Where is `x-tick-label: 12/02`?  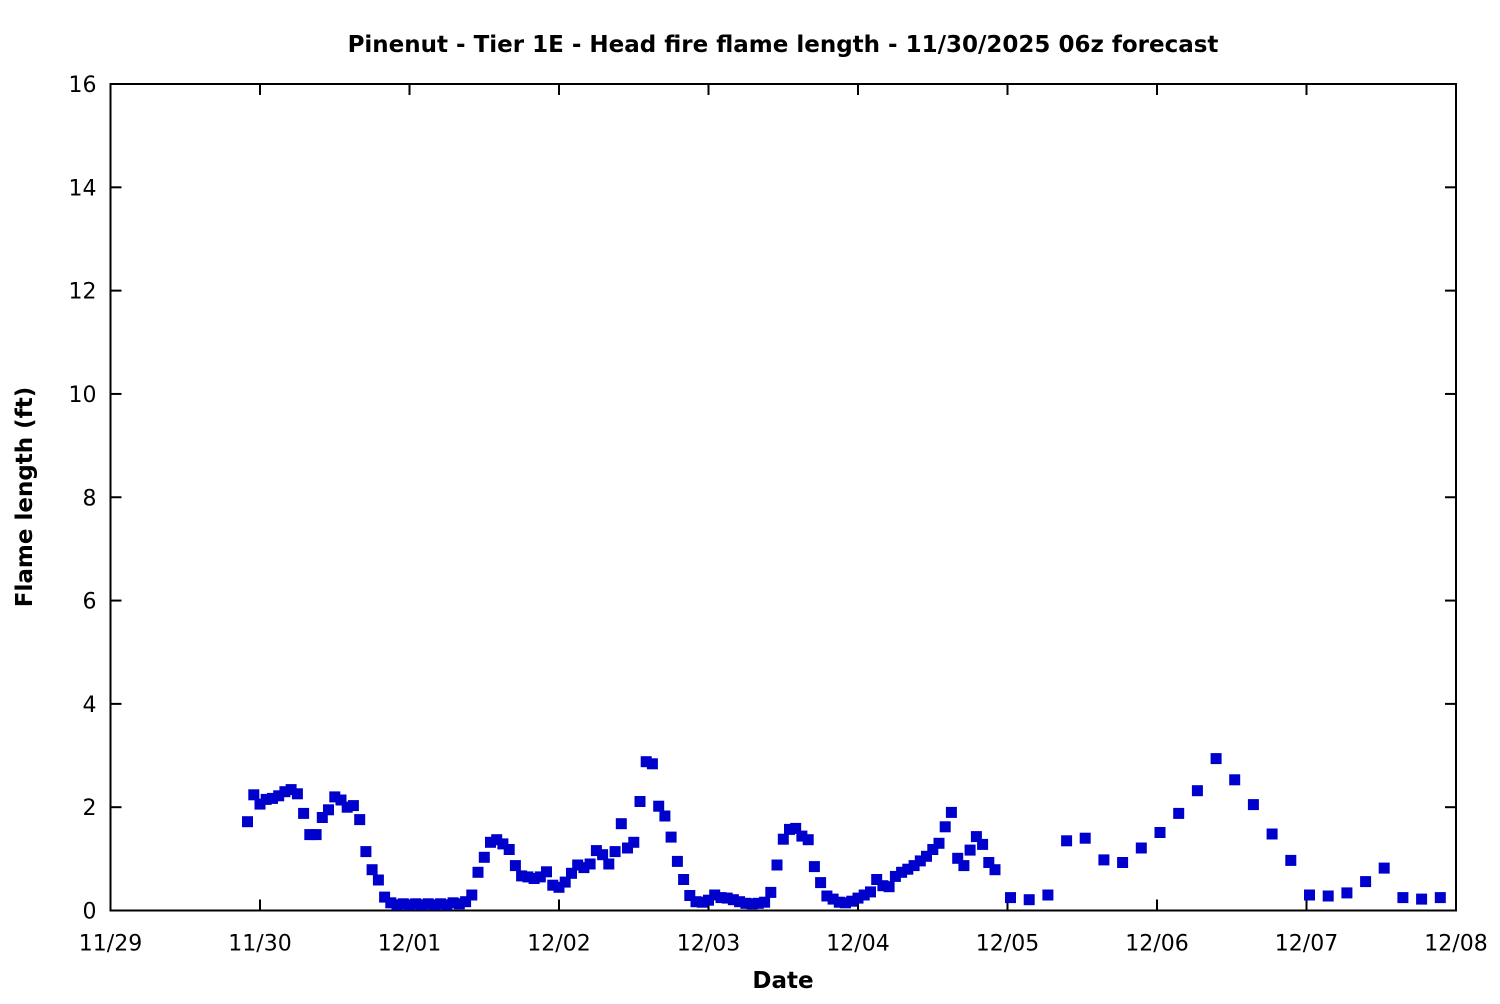
x-tick-label: 12/02 is located at coordinates (558, 944).